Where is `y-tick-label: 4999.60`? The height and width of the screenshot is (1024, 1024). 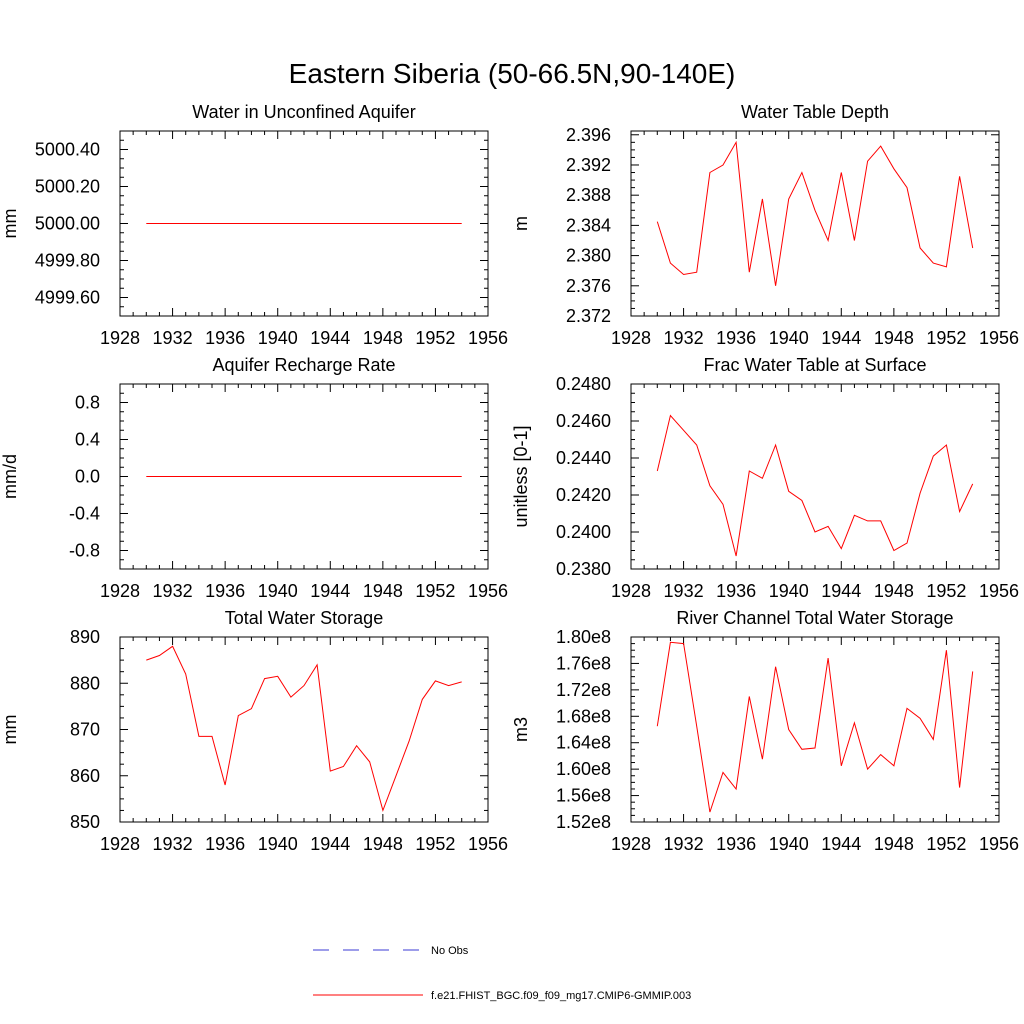
y-tick-label: 4999.60 is located at coordinates (67, 298).